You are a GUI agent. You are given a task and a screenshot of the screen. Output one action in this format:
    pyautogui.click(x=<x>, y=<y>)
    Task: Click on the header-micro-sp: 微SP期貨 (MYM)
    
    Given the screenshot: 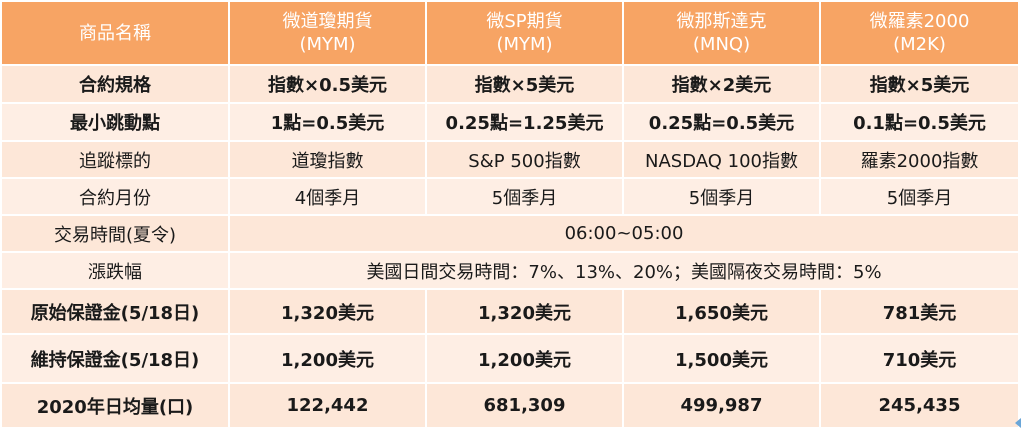 What is the action you would take?
    pyautogui.click(x=524, y=33)
    